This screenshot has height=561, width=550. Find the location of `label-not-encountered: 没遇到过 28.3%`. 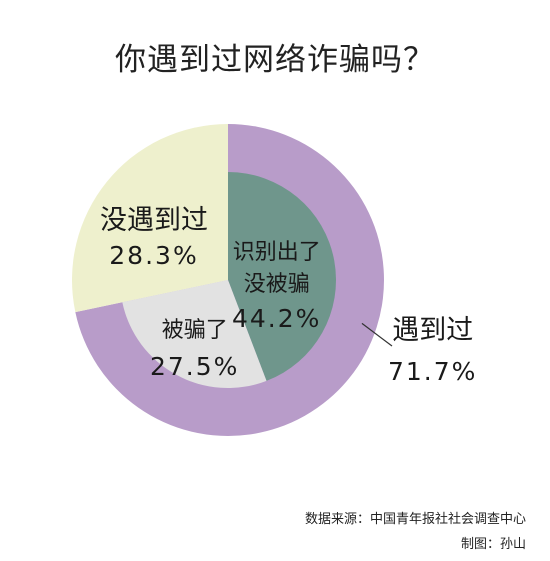

label-not-encountered: 没遇到过 28.3% is located at coordinates (154, 234).